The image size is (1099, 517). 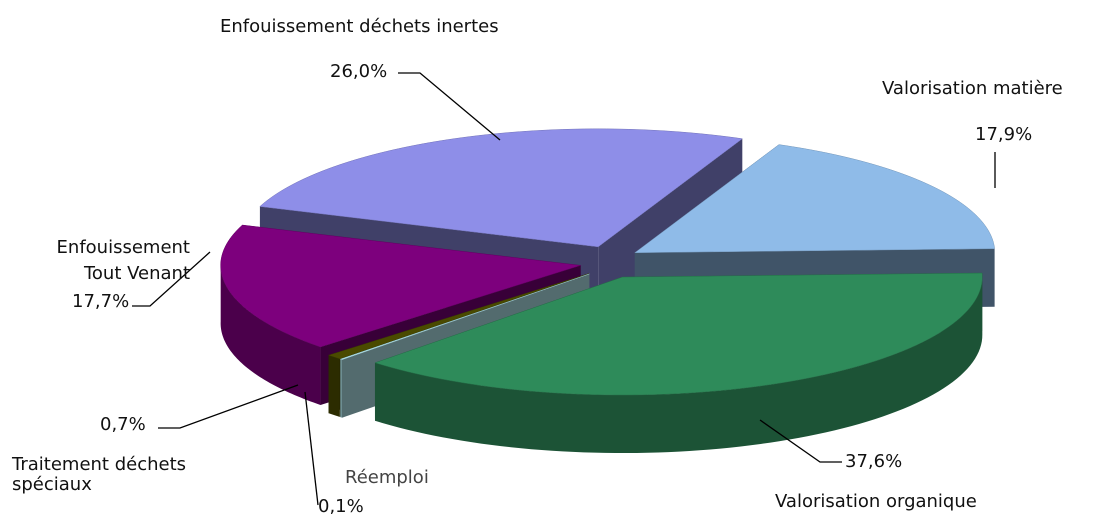 What do you see at coordinates (972, 88) in the screenshot?
I see `label: Valorisation matière` at bounding box center [972, 88].